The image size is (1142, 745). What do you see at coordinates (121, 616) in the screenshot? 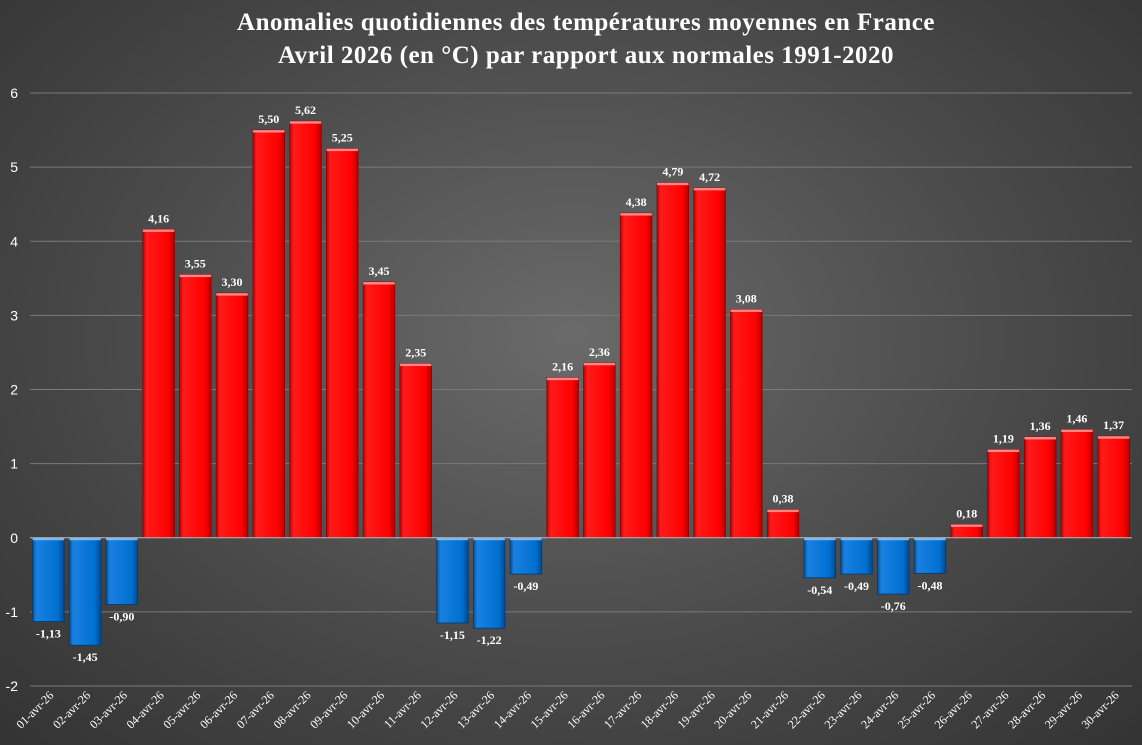
I see `data-label: -0,90` at bounding box center [121, 616].